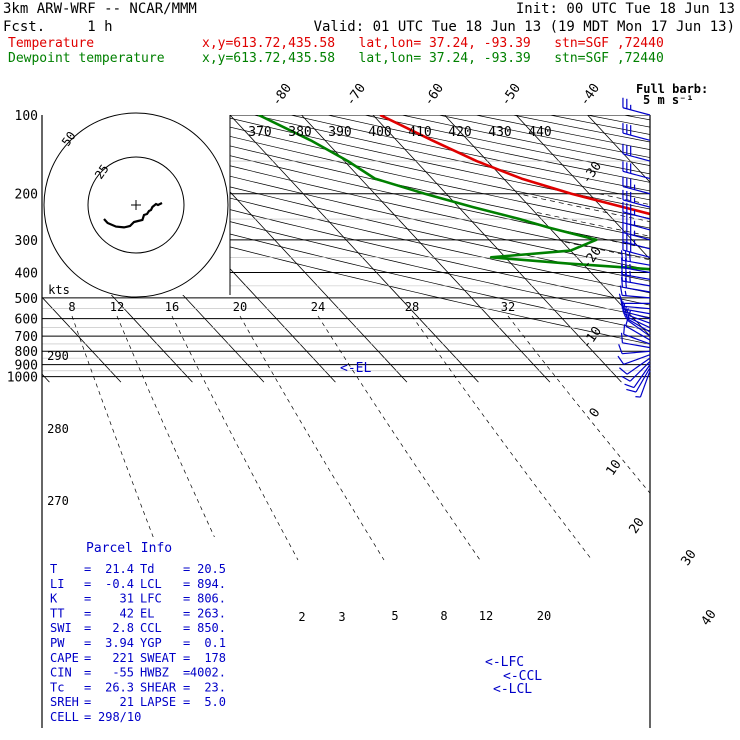 The image size is (740, 740). What do you see at coordinates (625, 9) in the screenshot?
I see `init-time: Init: 00 UTC Tue 18 Jun 13` at bounding box center [625, 9].